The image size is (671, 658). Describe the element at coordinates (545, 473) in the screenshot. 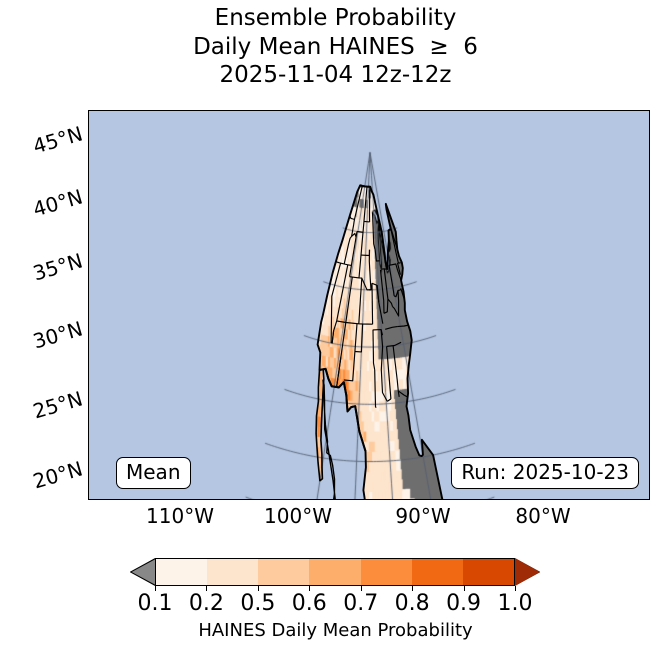

I see `run-date-box: Run: 2025-10-23` at that location.